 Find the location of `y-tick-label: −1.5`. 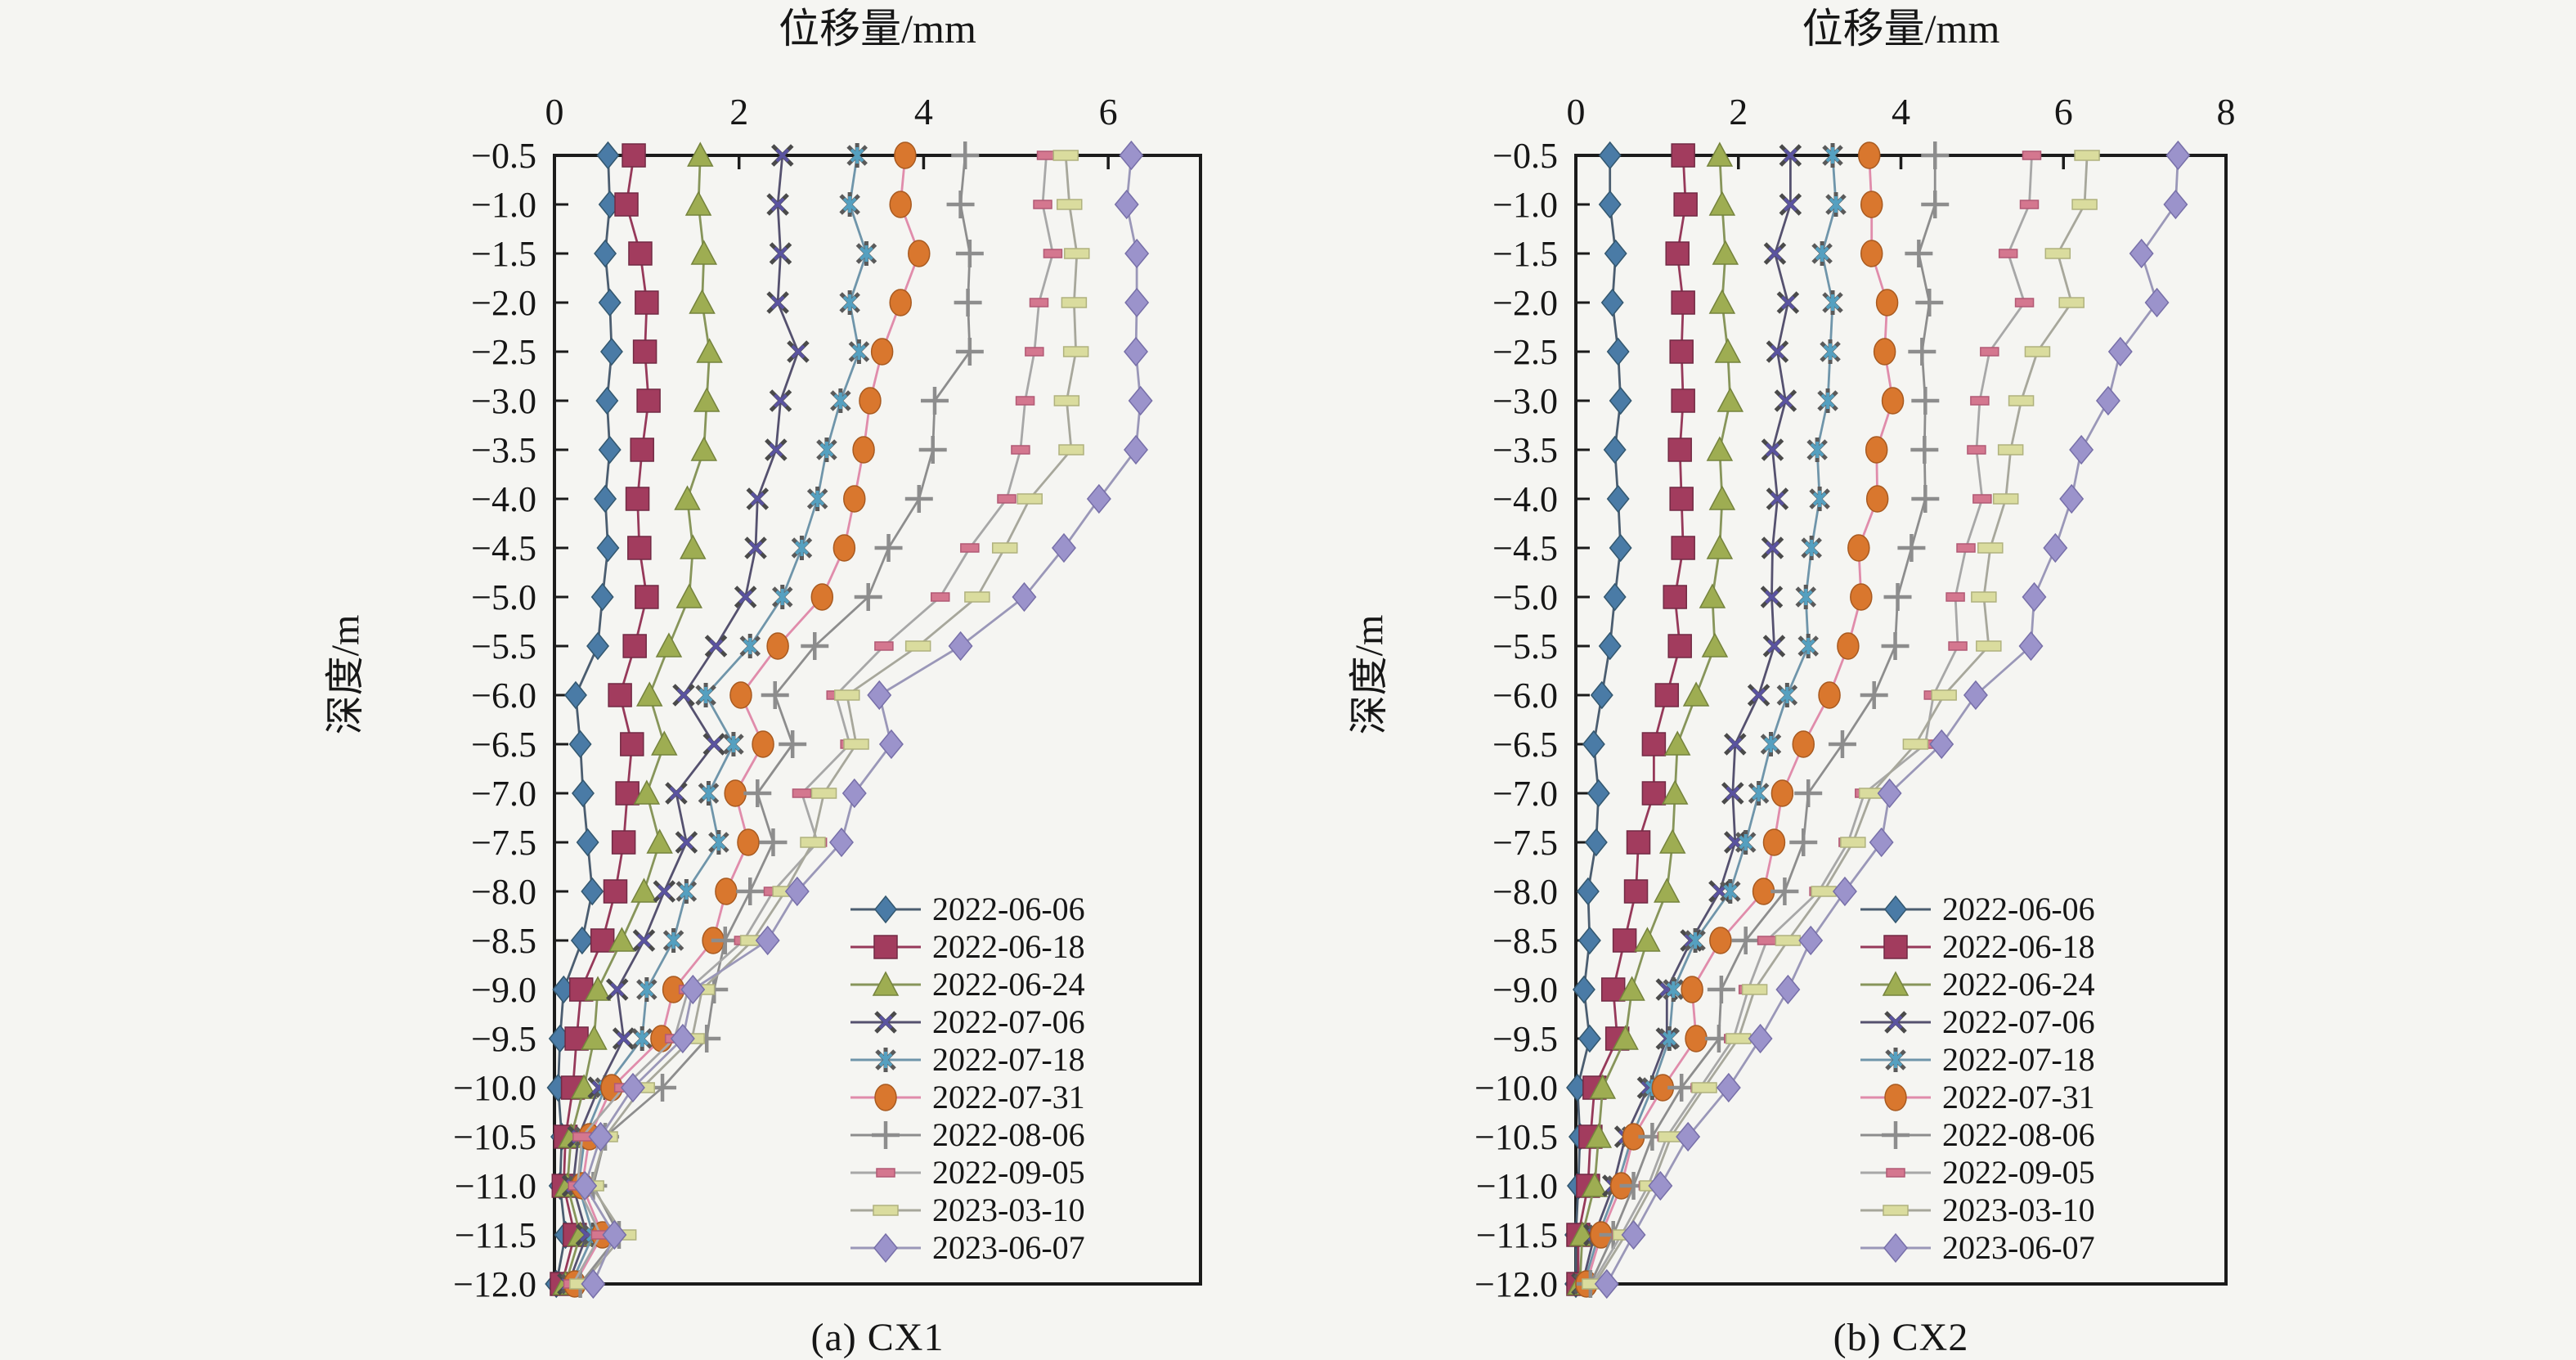

y-tick-label: −1.5 is located at coordinates (504, 254).